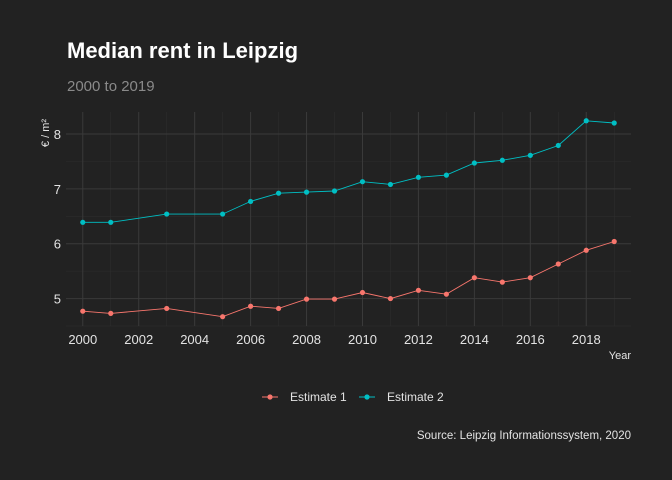 Image resolution: width=672 pixels, height=480 pixels. What do you see at coordinates (57, 299) in the screenshot?
I see `y-tick-label: 5` at bounding box center [57, 299].